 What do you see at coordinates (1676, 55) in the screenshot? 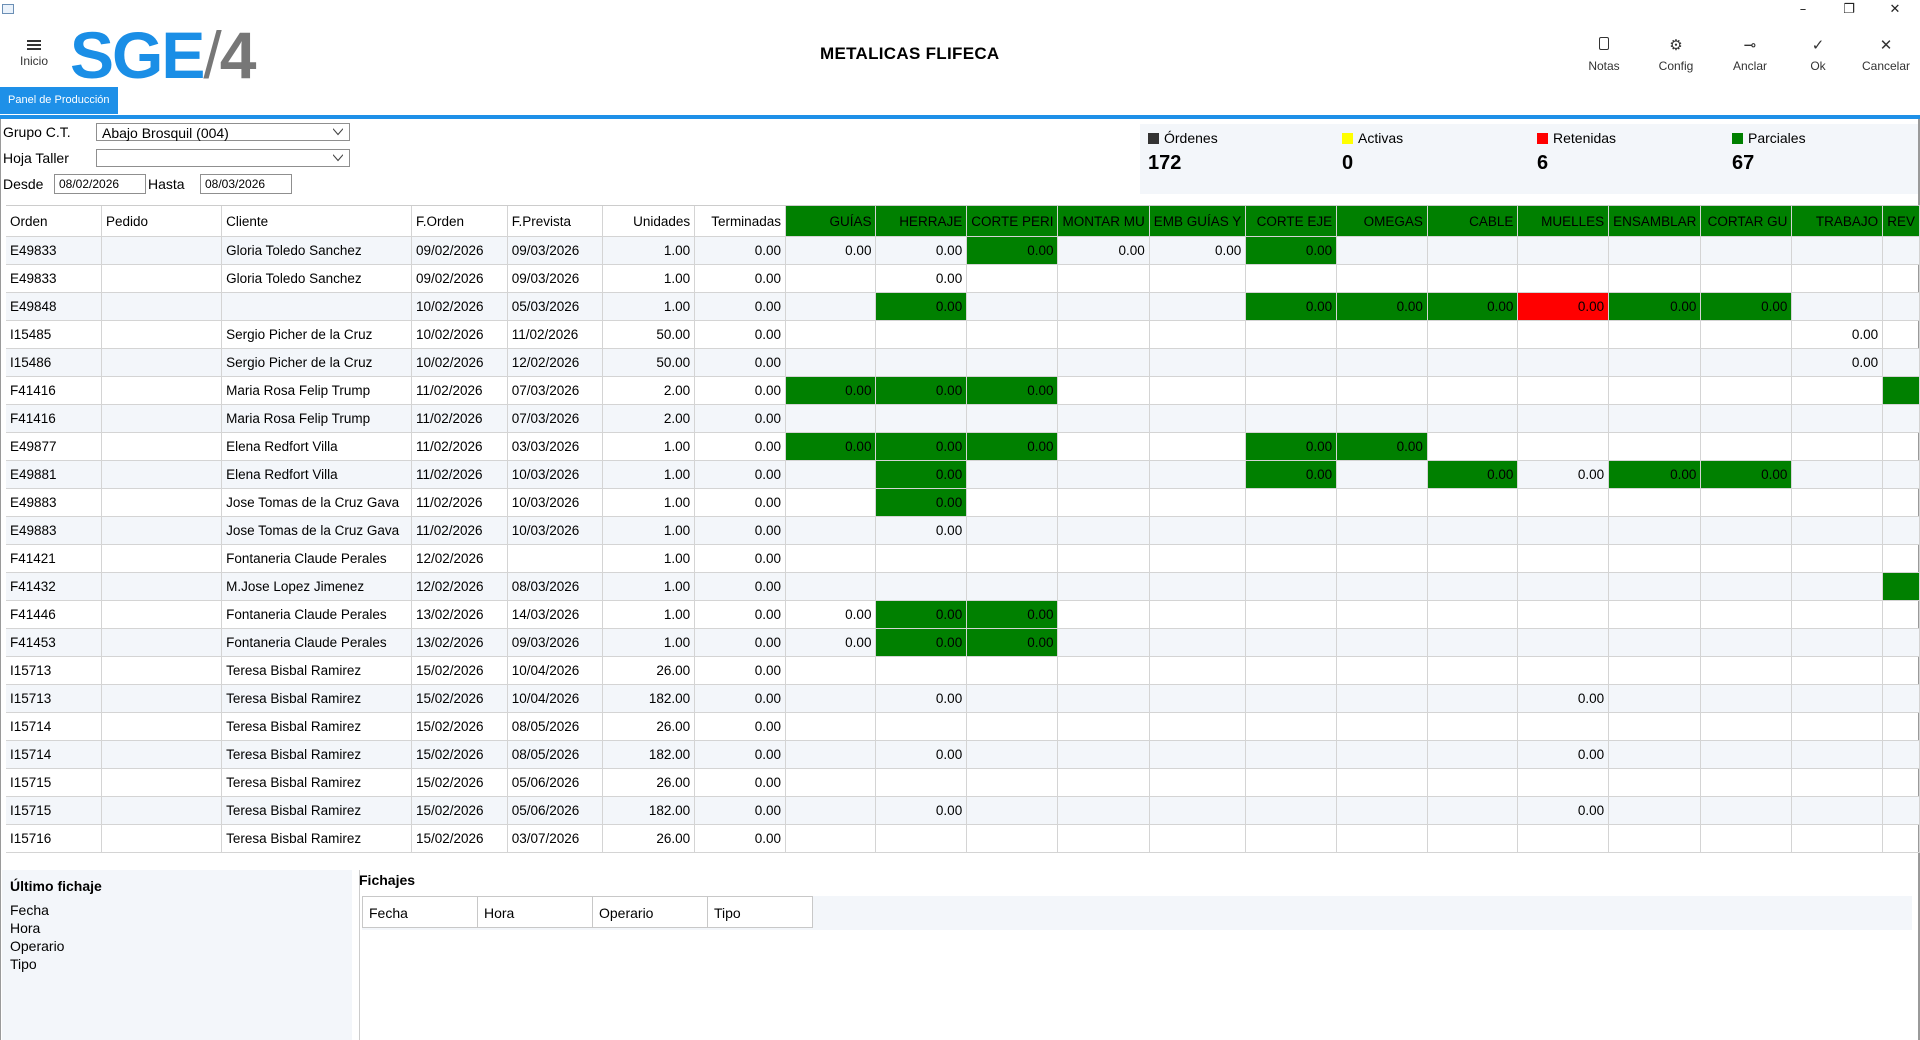
I see `config-button: ⚙ Config` at bounding box center [1676, 55].